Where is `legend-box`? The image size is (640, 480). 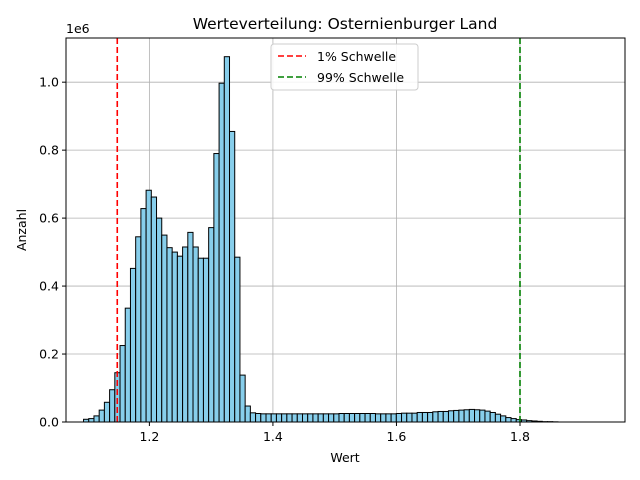 legend-box is located at coordinates (344, 67).